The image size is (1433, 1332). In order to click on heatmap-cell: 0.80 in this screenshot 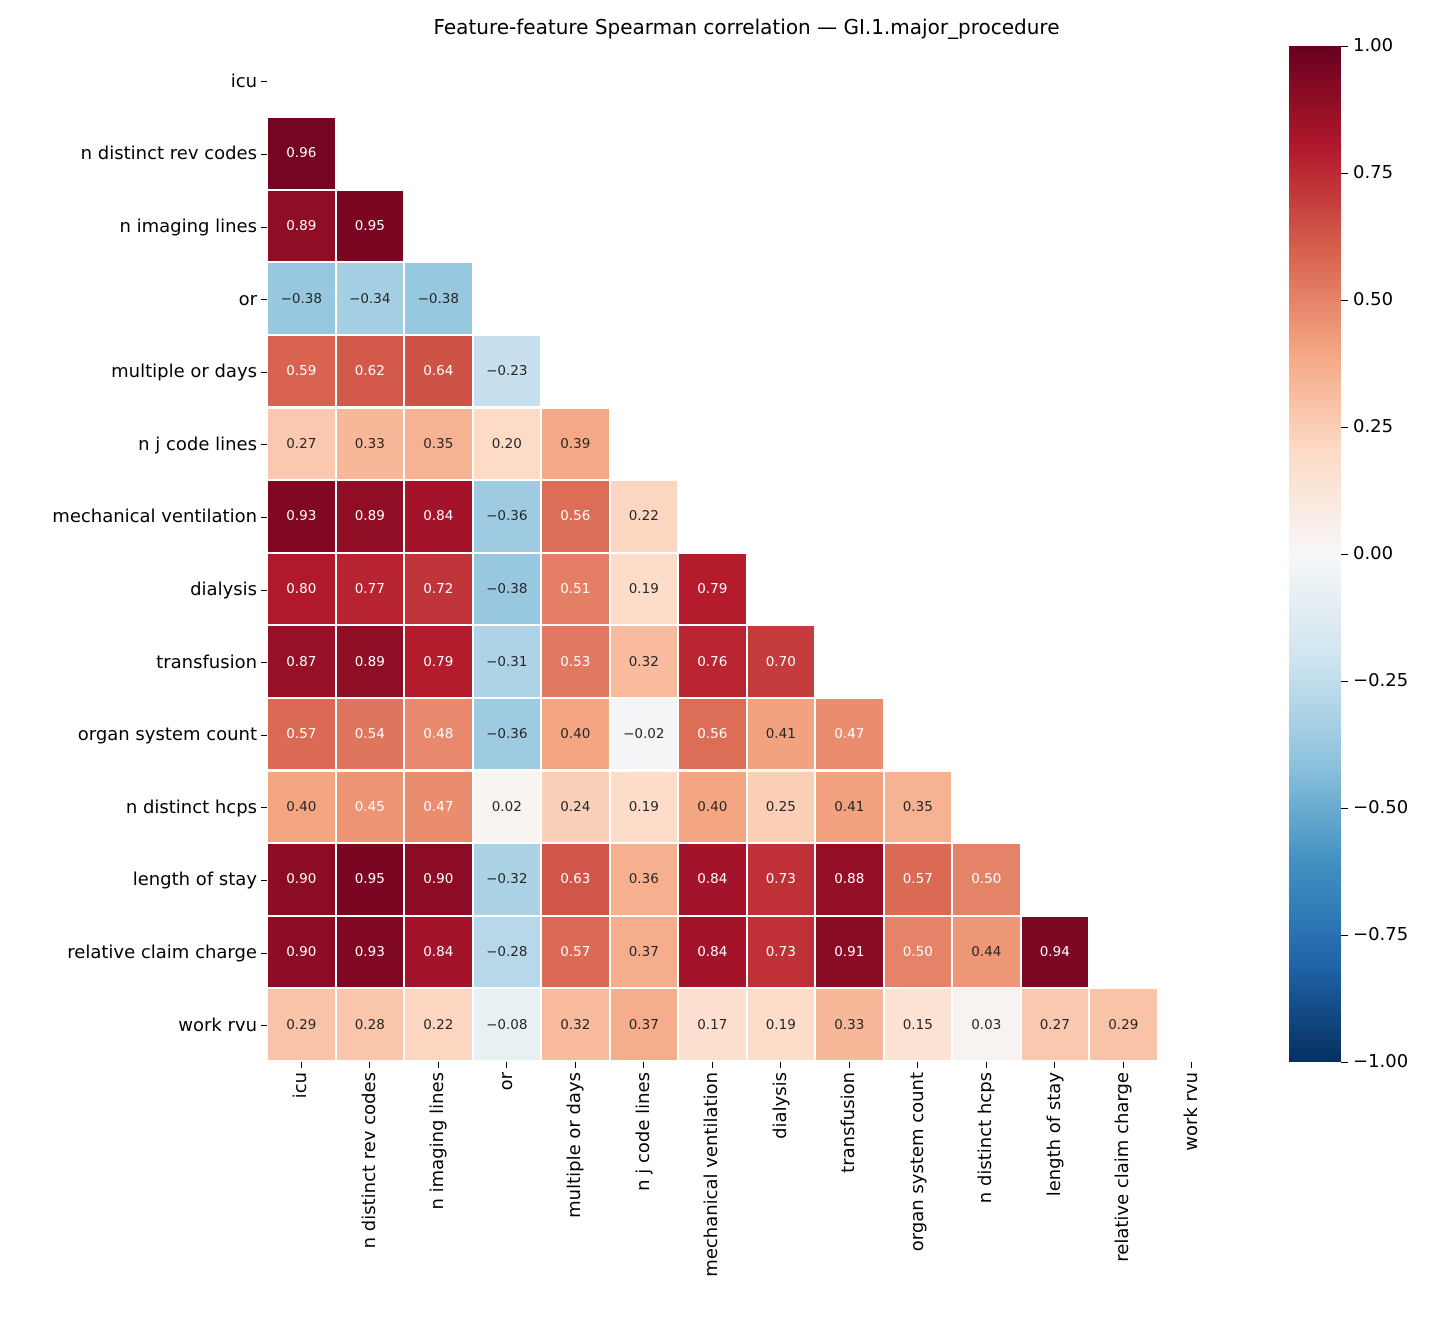, I will do `click(301, 589)`.